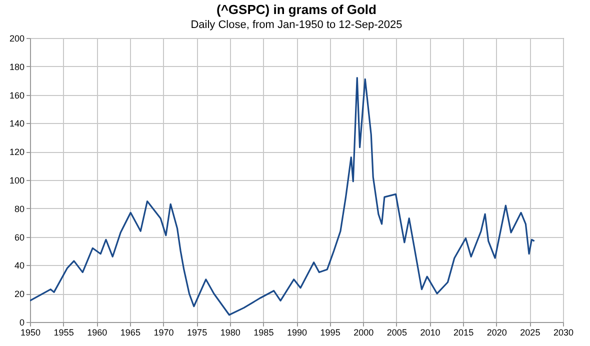  Describe the element at coordinates (97, 333) in the screenshot. I see `x-tick-label: 1960` at that location.